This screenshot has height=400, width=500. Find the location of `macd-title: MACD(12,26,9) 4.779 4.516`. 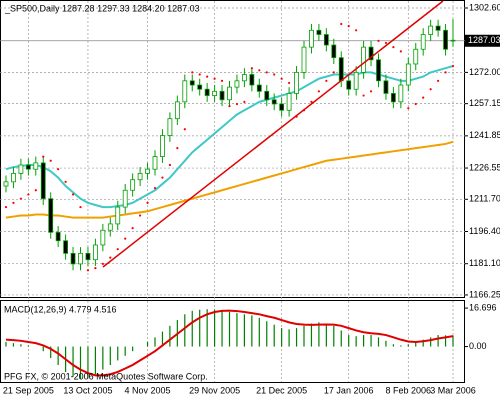

macd-title: MACD(12,26,9) 4.779 4.516 is located at coordinates (60, 309).